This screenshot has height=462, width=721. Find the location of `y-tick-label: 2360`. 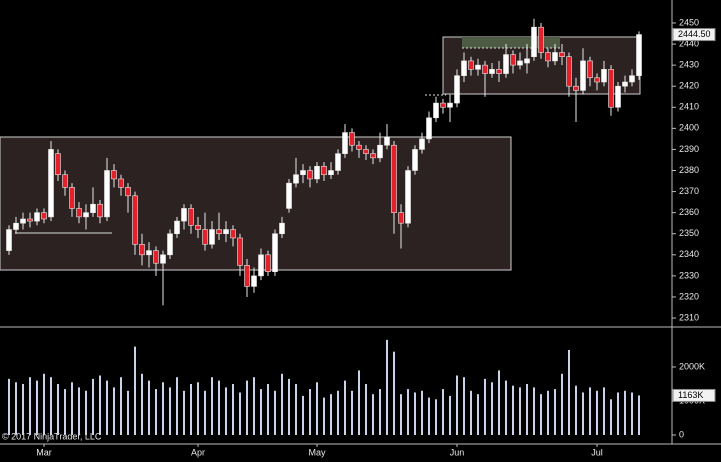

y-tick-label: 2360 is located at coordinates (689, 212).